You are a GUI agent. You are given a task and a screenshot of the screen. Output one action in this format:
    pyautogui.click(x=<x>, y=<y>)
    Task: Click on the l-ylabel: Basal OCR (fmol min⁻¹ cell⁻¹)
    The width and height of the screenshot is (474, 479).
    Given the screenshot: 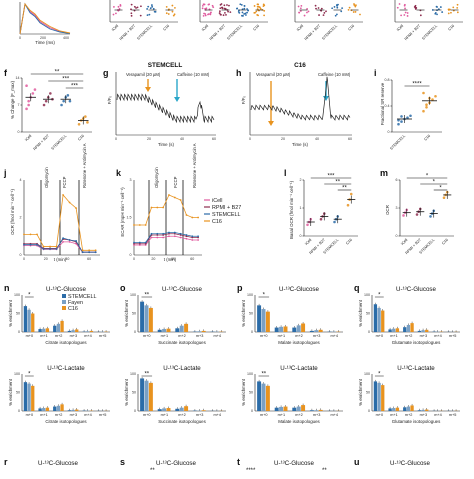 What is the action you would take?
    pyautogui.click(x=291, y=209)
    